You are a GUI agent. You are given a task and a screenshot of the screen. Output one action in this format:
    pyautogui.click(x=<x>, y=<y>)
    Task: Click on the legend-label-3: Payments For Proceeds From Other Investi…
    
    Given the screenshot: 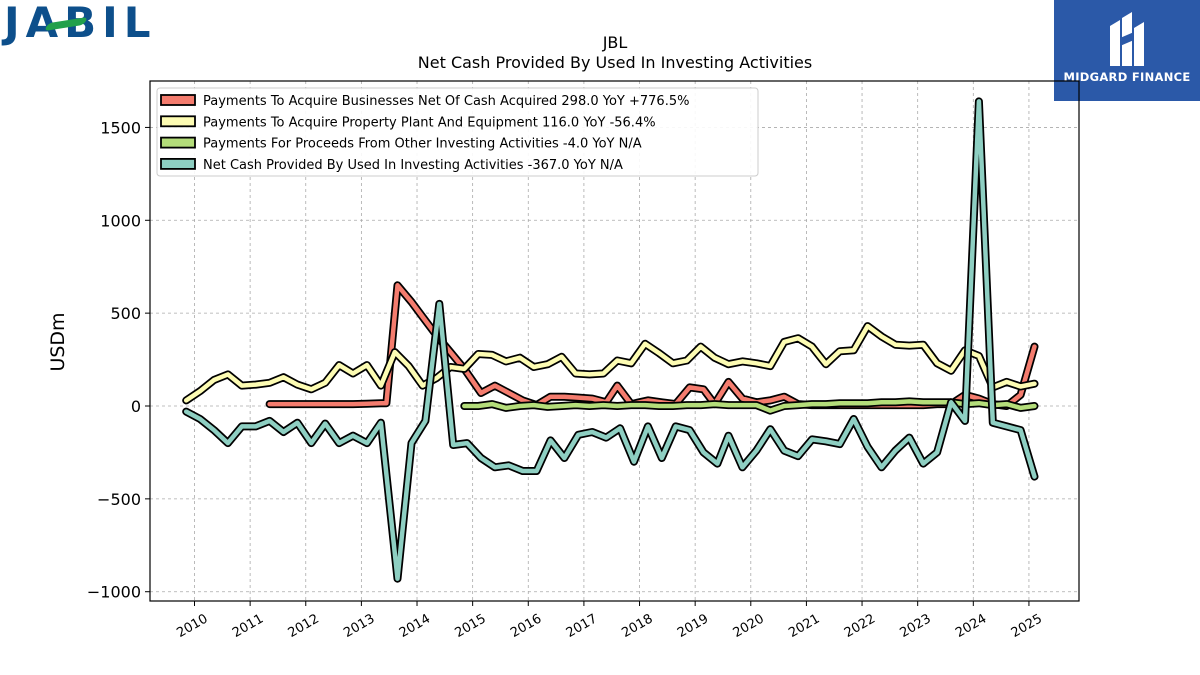 What is the action you would take?
    pyautogui.click(x=422, y=144)
    